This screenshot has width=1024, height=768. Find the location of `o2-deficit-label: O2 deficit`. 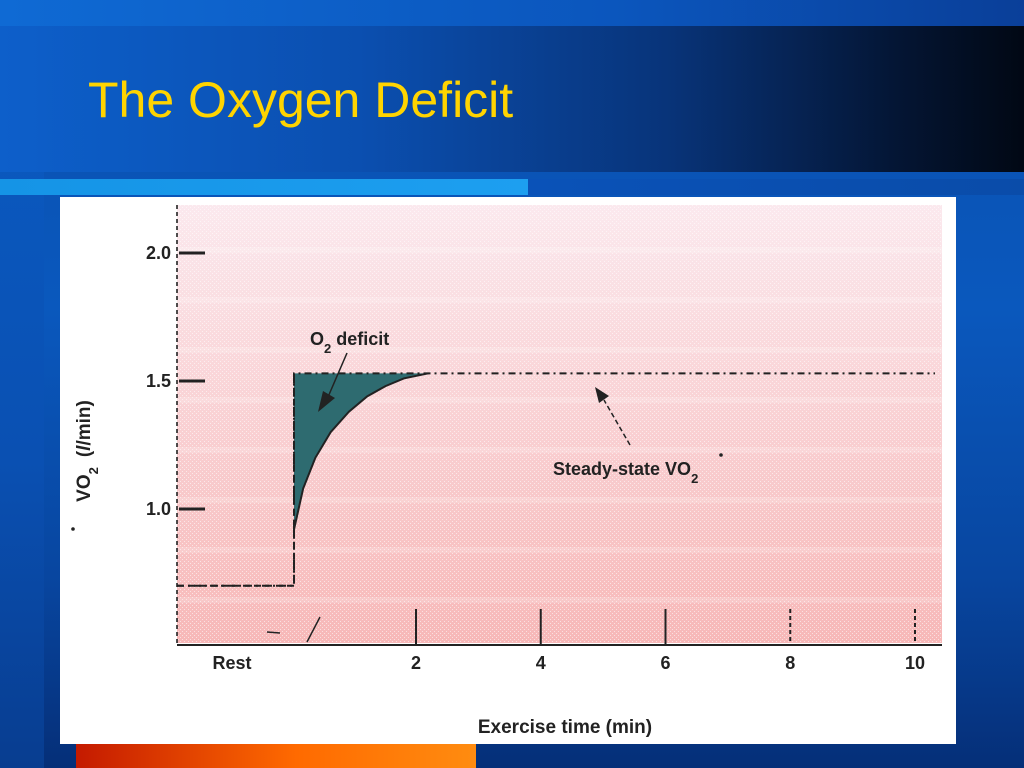

o2-deficit-label: O2 deficit is located at coordinates (349, 342).